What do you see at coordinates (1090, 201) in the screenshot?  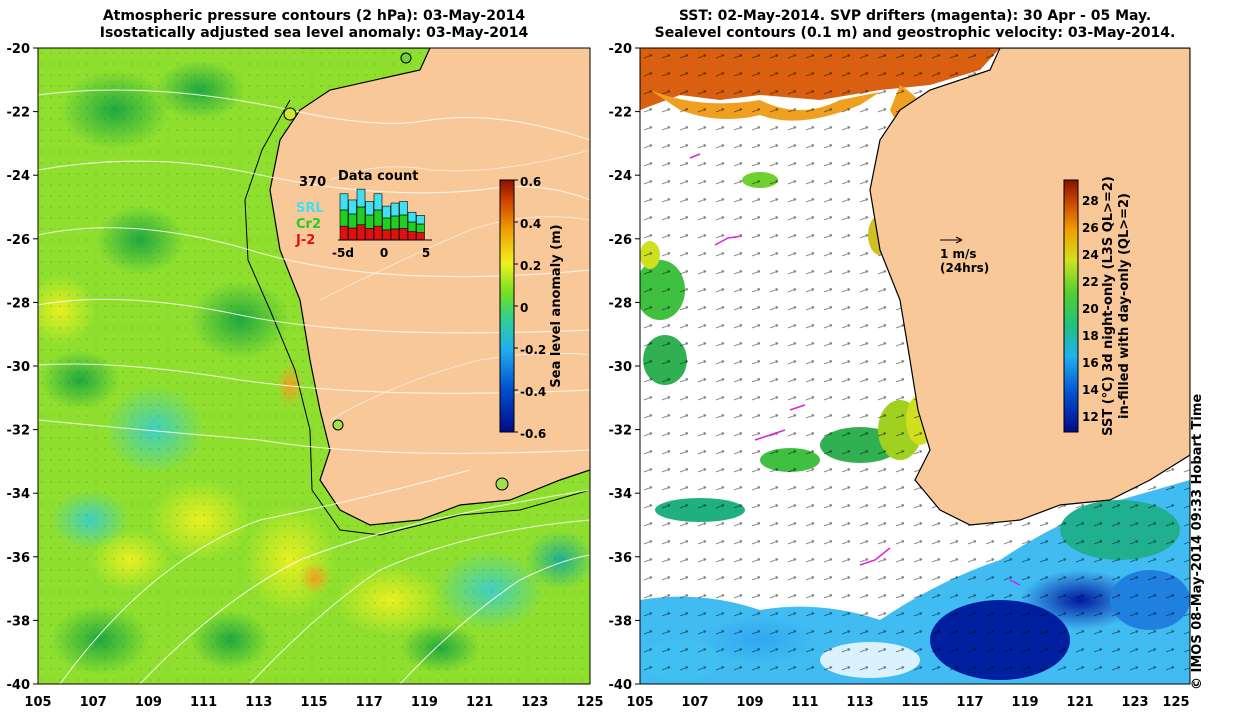 I see `sst-tick: 28` at bounding box center [1090, 201].